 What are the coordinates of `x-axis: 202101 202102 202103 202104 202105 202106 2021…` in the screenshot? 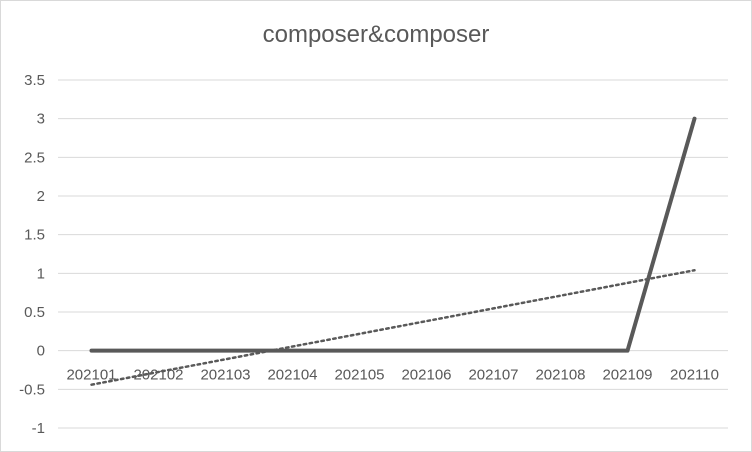 It's located at (392, 375).